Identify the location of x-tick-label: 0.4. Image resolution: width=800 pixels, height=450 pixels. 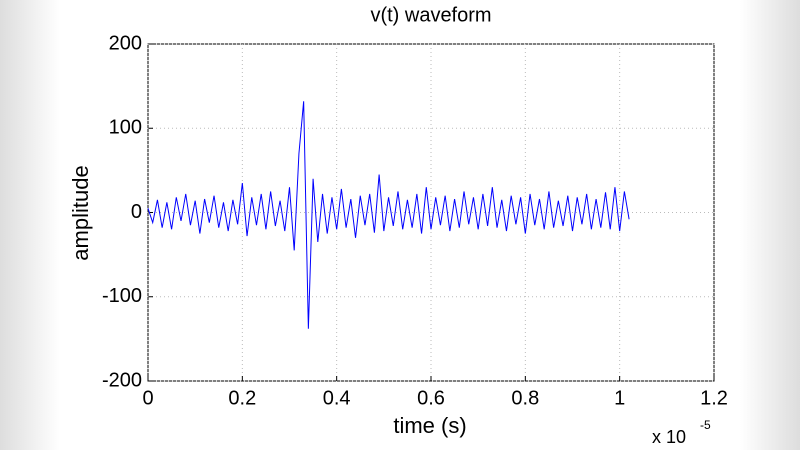
(337, 398).